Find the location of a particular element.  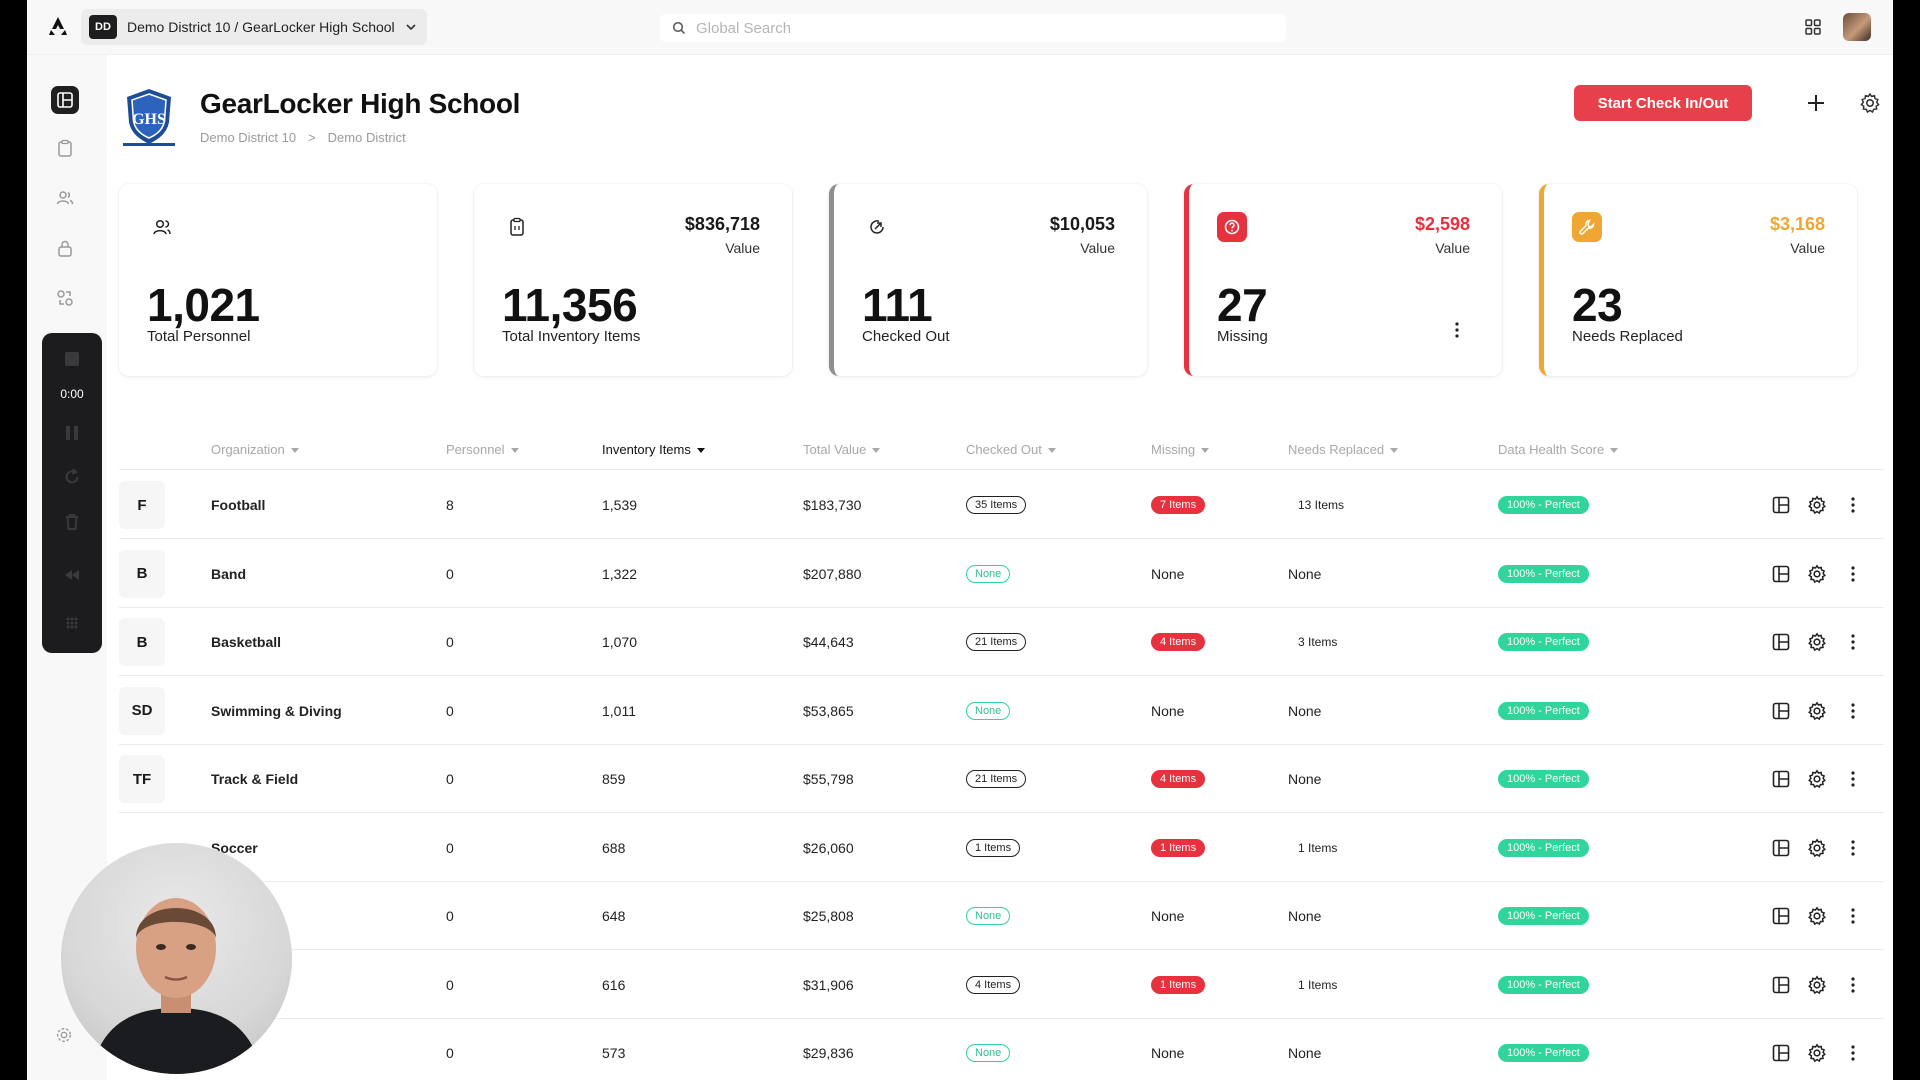

stat-card-missing: $2,598 Value 27 Missing is located at coordinates (1343, 280).